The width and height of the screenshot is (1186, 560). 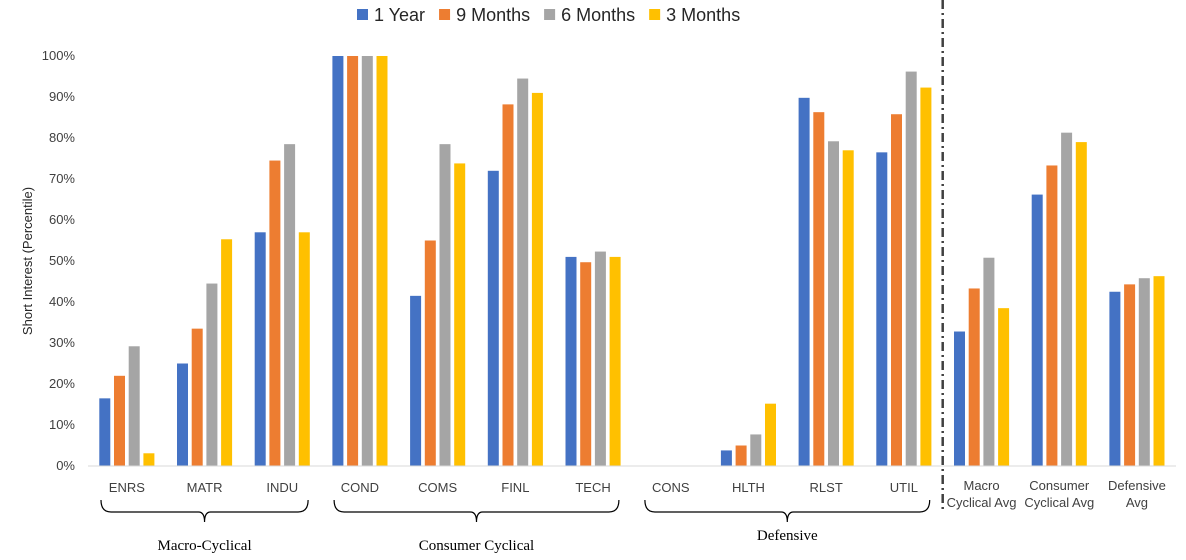 I want to click on category-label: CONS, so click(x=671, y=487).